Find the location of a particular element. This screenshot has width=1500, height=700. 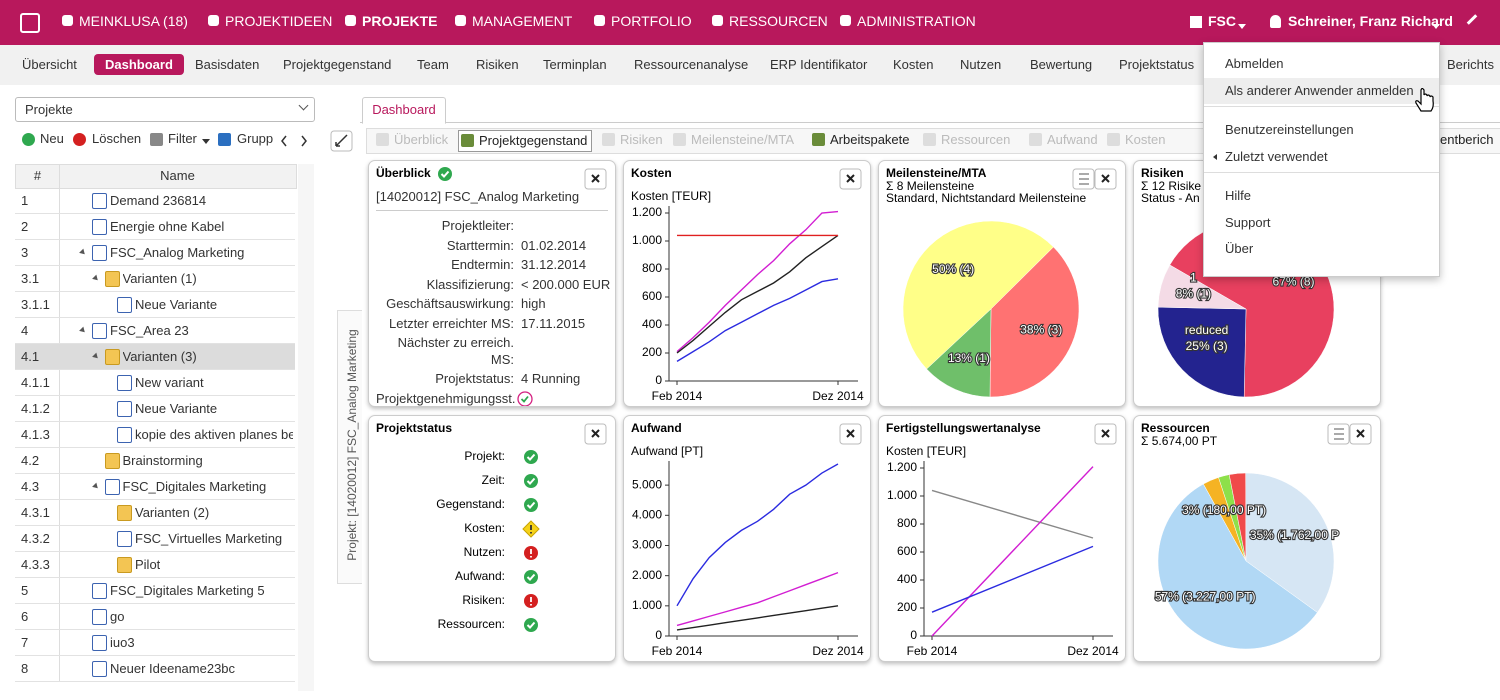

widget-toggle: Meilensteine/MTA is located at coordinates (732, 140).